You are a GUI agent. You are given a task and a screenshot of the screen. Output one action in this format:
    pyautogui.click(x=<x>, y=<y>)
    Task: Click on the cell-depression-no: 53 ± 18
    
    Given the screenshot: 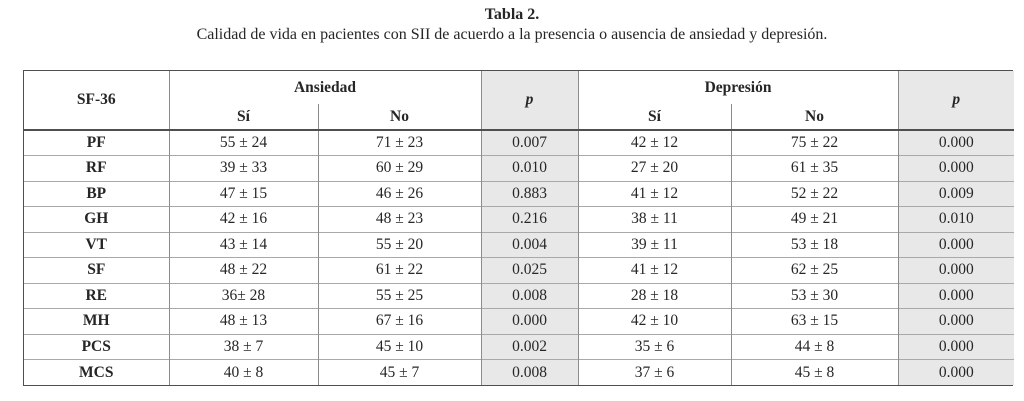 What is the action you would take?
    pyautogui.click(x=814, y=244)
    